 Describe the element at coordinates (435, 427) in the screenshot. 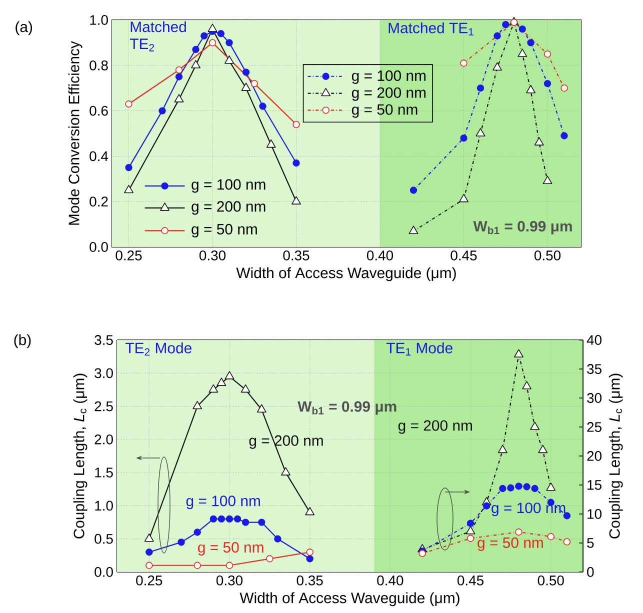

I see `text: g = 200 nm` at that location.